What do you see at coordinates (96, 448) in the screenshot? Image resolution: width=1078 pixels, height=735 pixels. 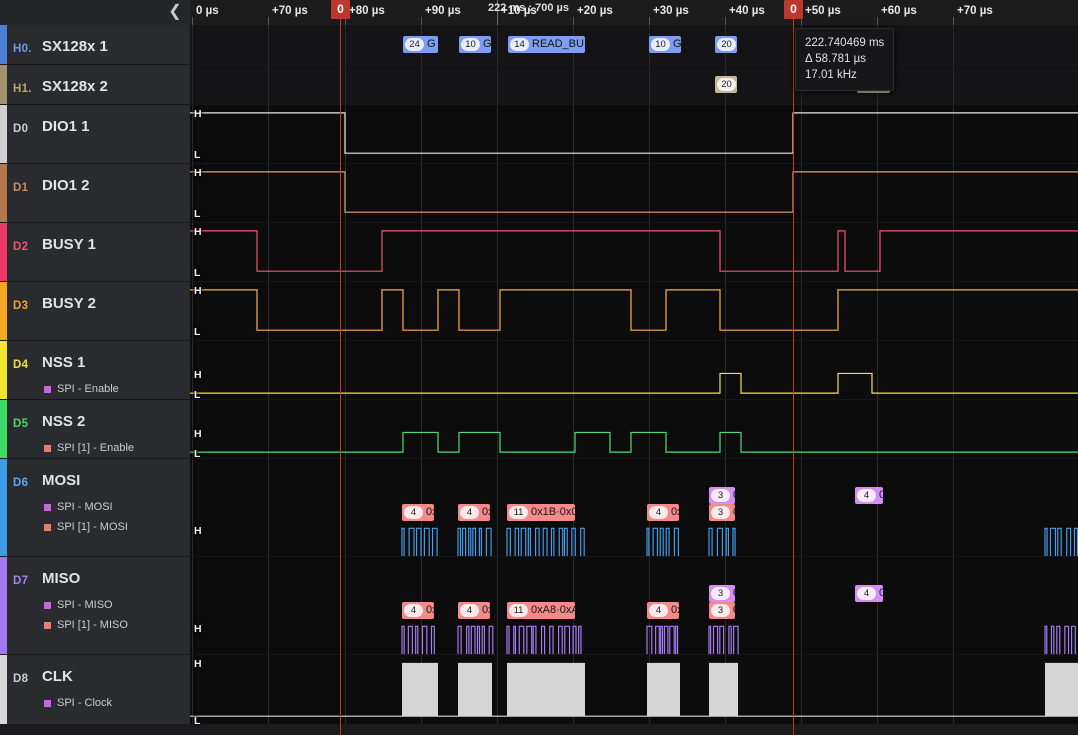 I see `analyzer-label: SPI [1] - Enable` at bounding box center [96, 448].